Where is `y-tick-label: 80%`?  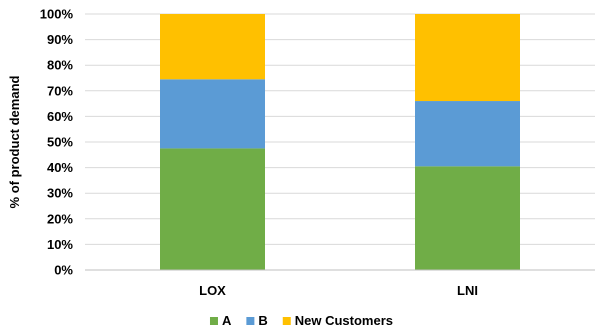 y-tick-label: 80% is located at coordinates (60, 65).